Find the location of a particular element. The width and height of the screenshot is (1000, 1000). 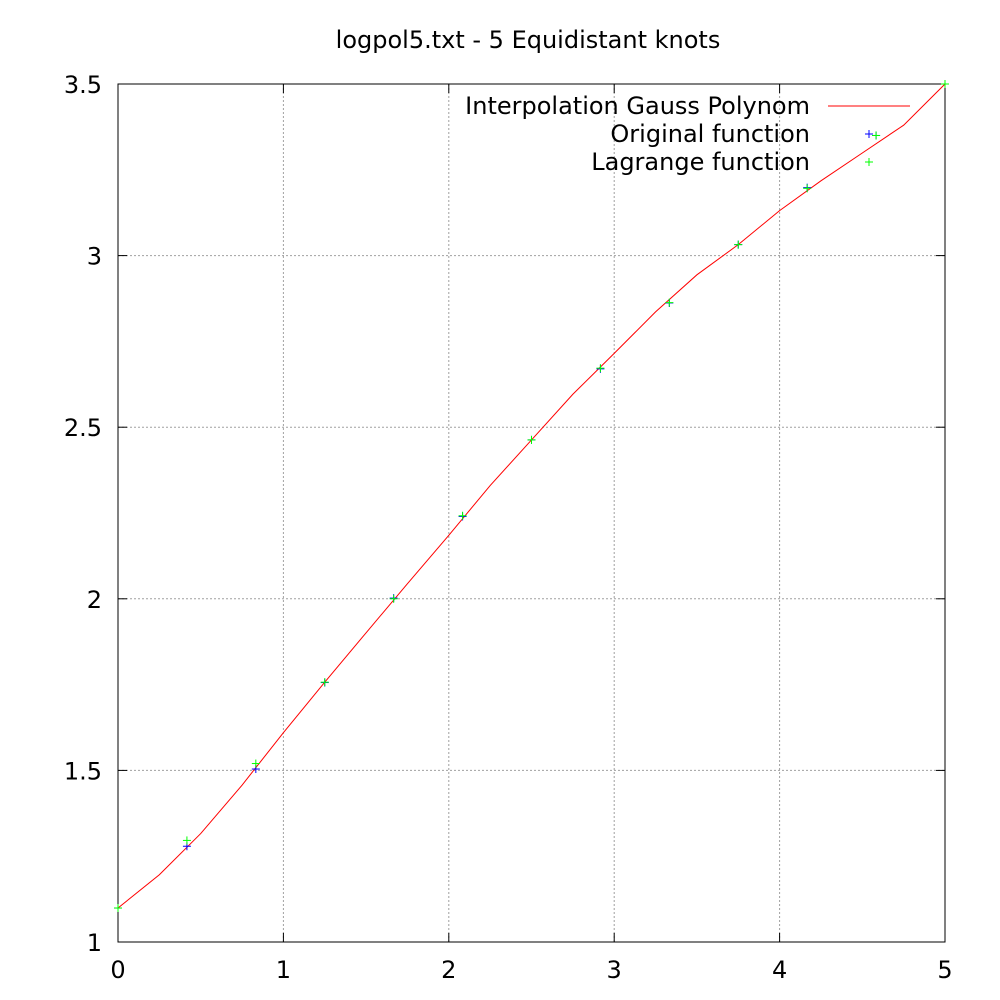

y-tick-label: 3 is located at coordinates (94, 257).